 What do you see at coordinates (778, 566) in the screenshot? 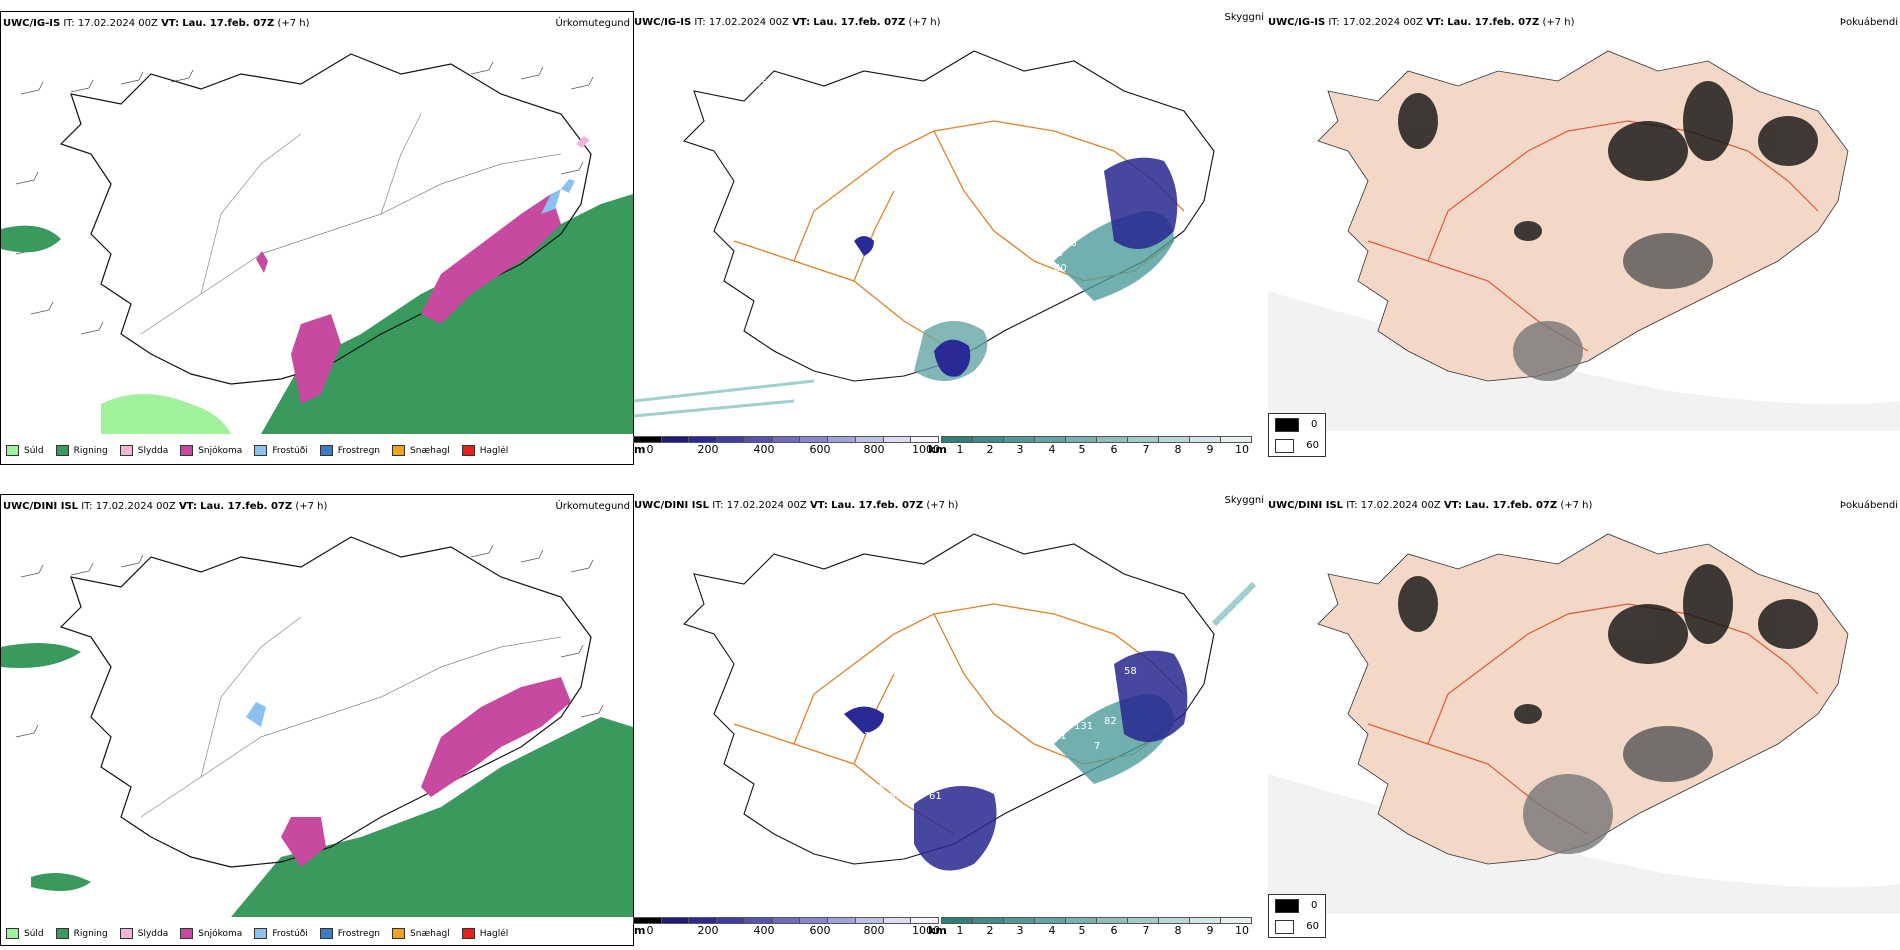
I see `cloud-height-label: 160` at bounding box center [778, 566].